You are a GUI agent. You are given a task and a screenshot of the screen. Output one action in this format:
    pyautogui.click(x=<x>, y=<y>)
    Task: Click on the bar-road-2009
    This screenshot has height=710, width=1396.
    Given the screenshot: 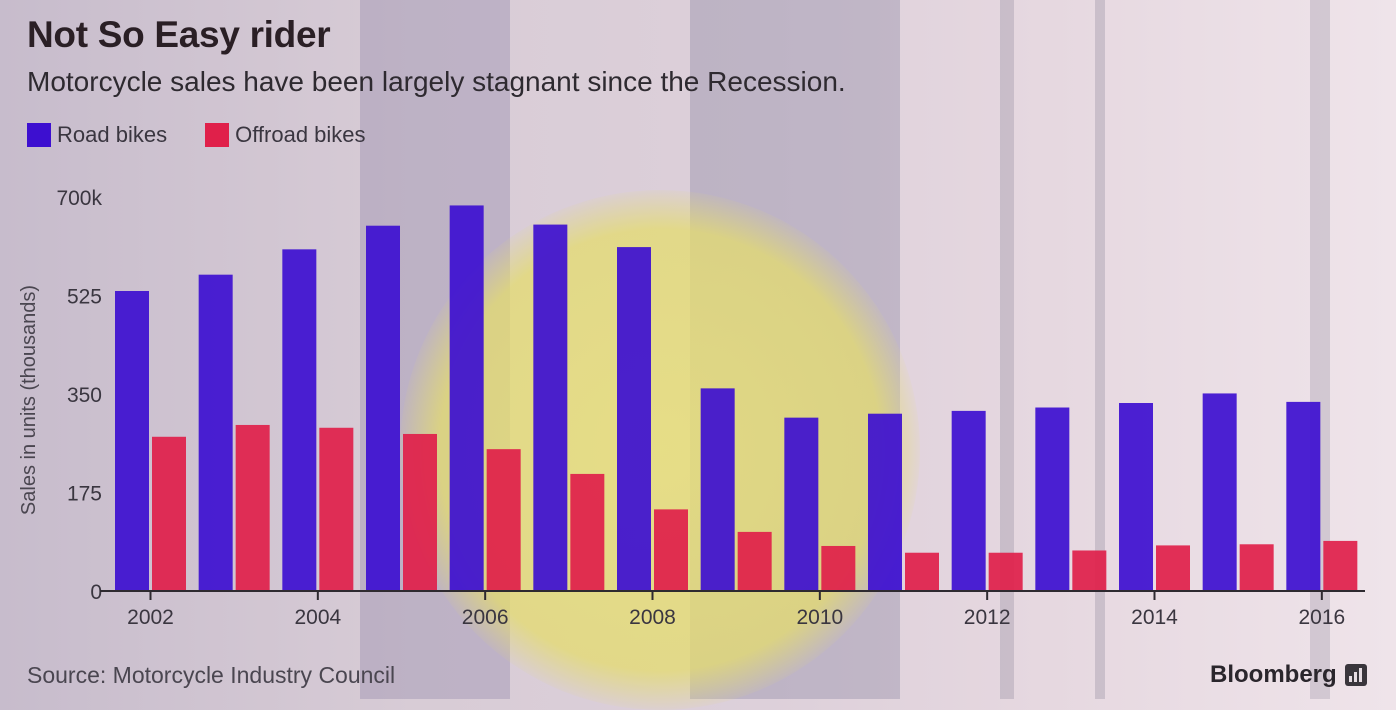 What is the action you would take?
    pyautogui.click(x=717, y=489)
    